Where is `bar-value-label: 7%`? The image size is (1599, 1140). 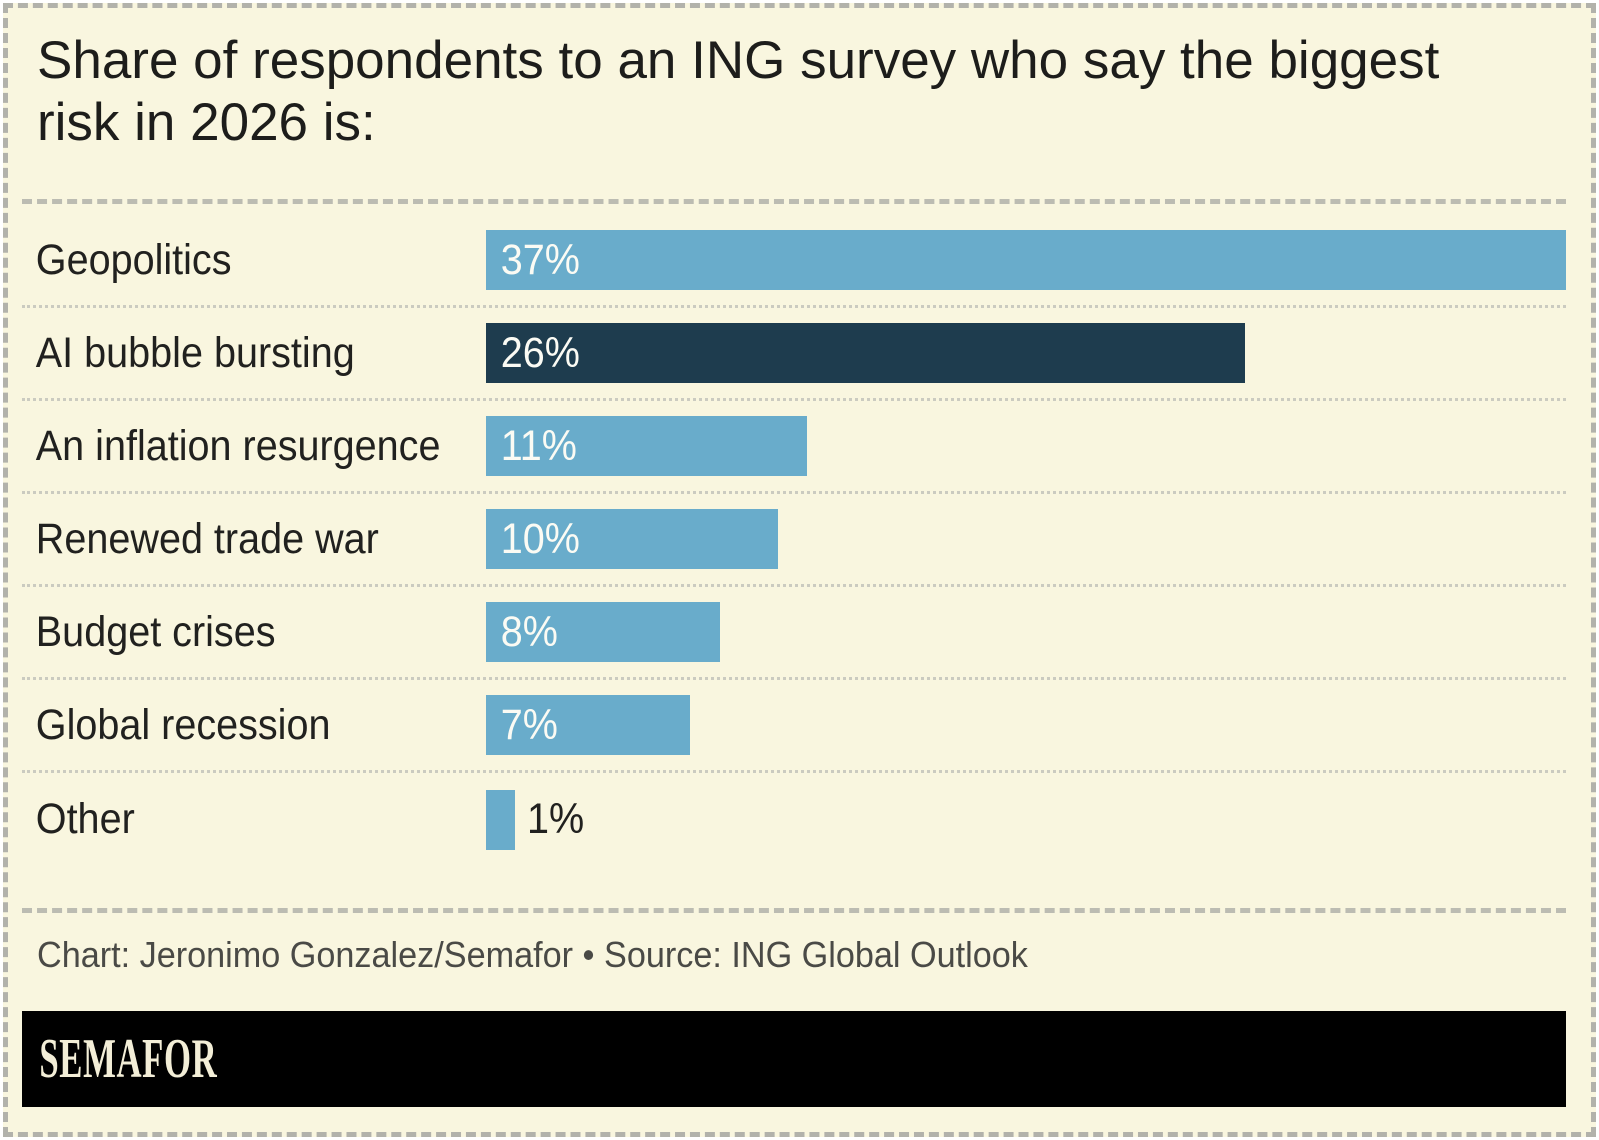
bar-value-label: 7% is located at coordinates (529, 724).